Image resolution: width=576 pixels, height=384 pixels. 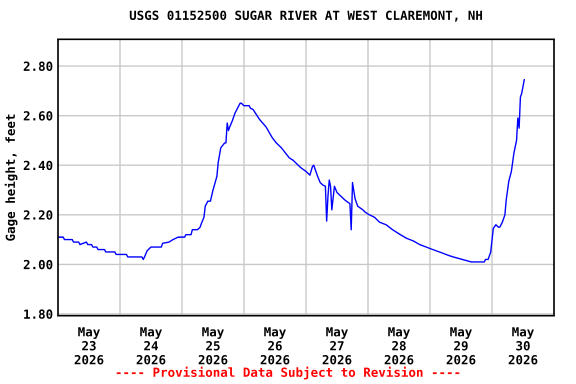 I want to click on x-tick-label: May 28 2026, so click(x=399, y=345).